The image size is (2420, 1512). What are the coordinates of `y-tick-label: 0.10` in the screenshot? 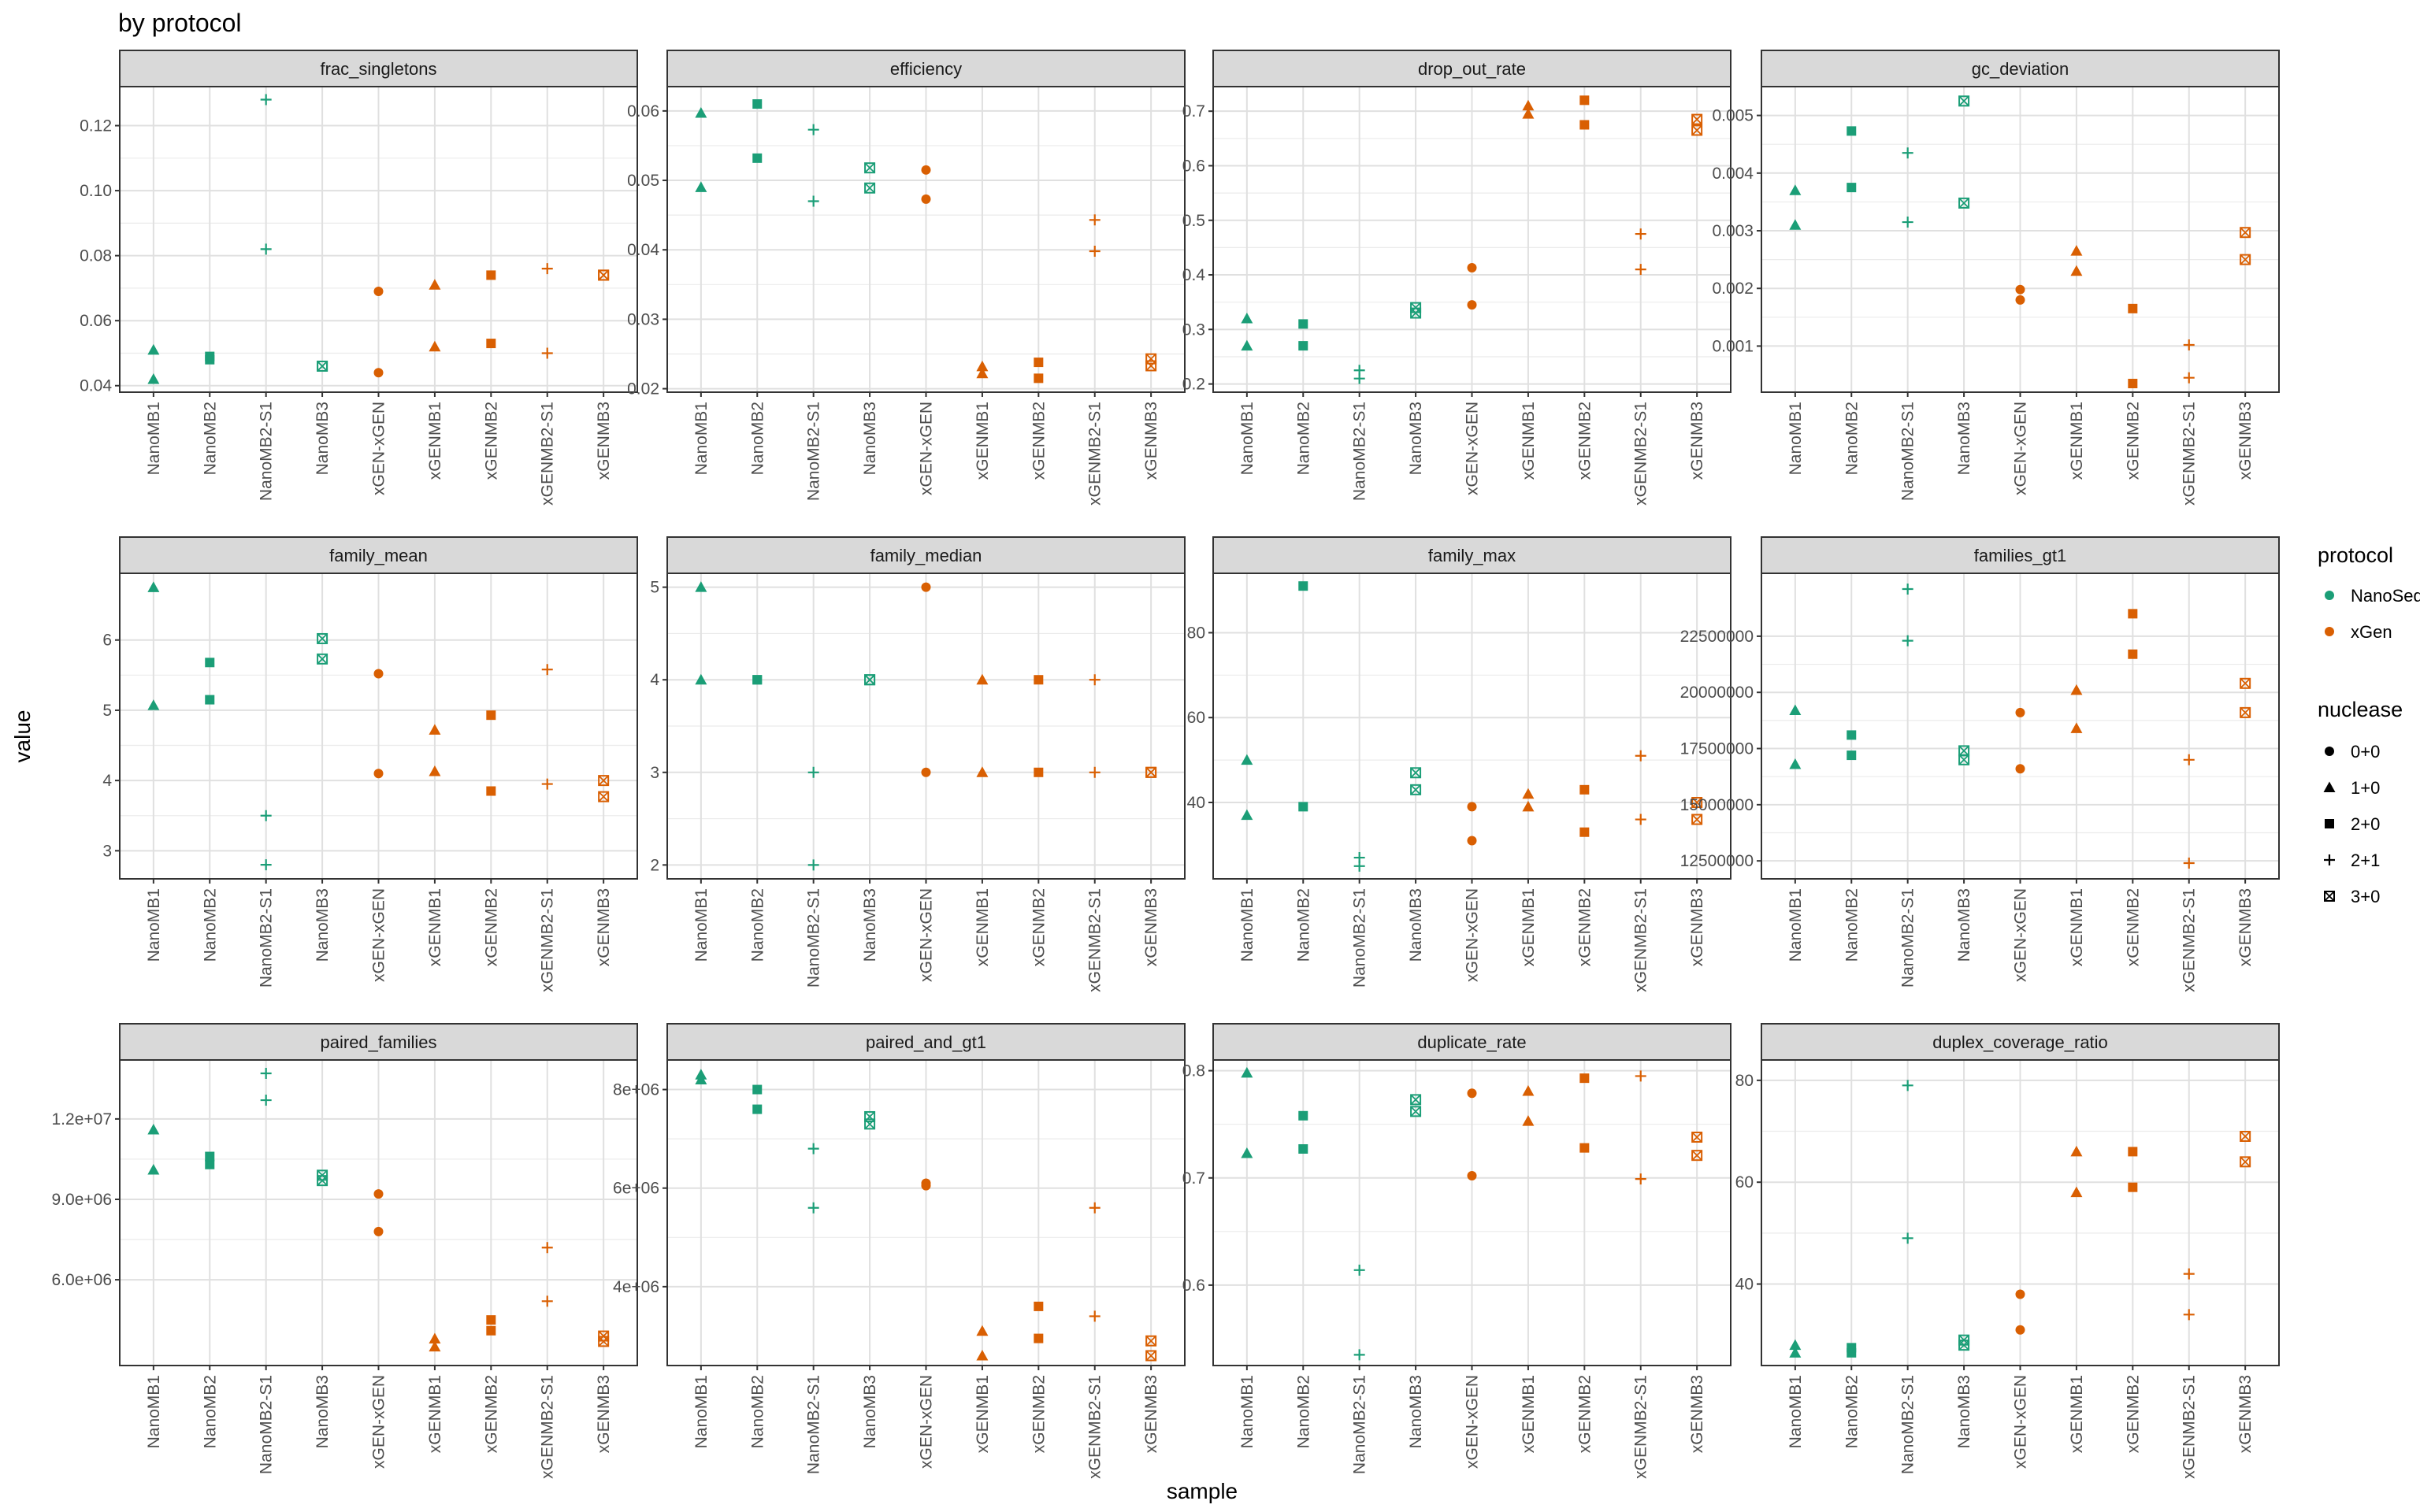 It's located at (96, 191).